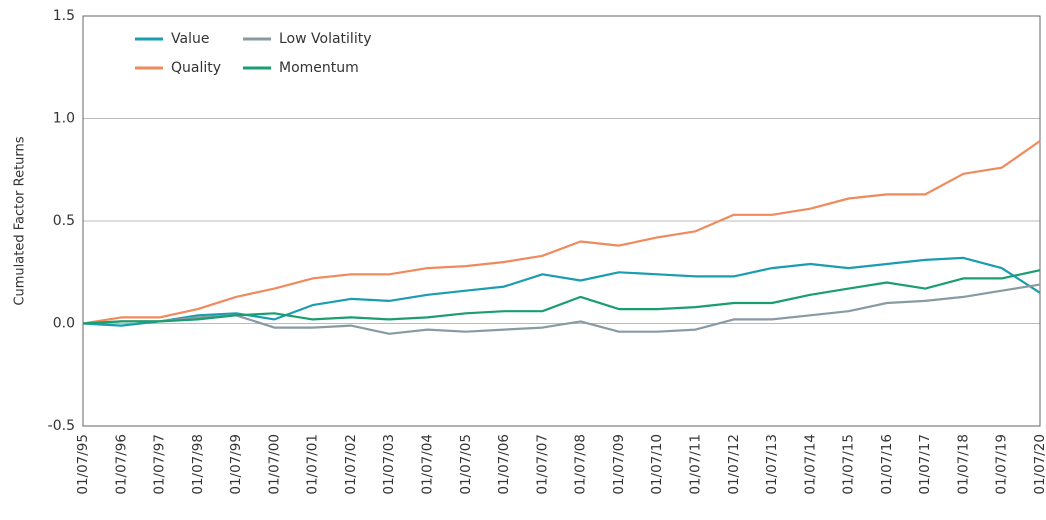  I want to click on x-tick-label: 01/07/20, so click(1039, 464).